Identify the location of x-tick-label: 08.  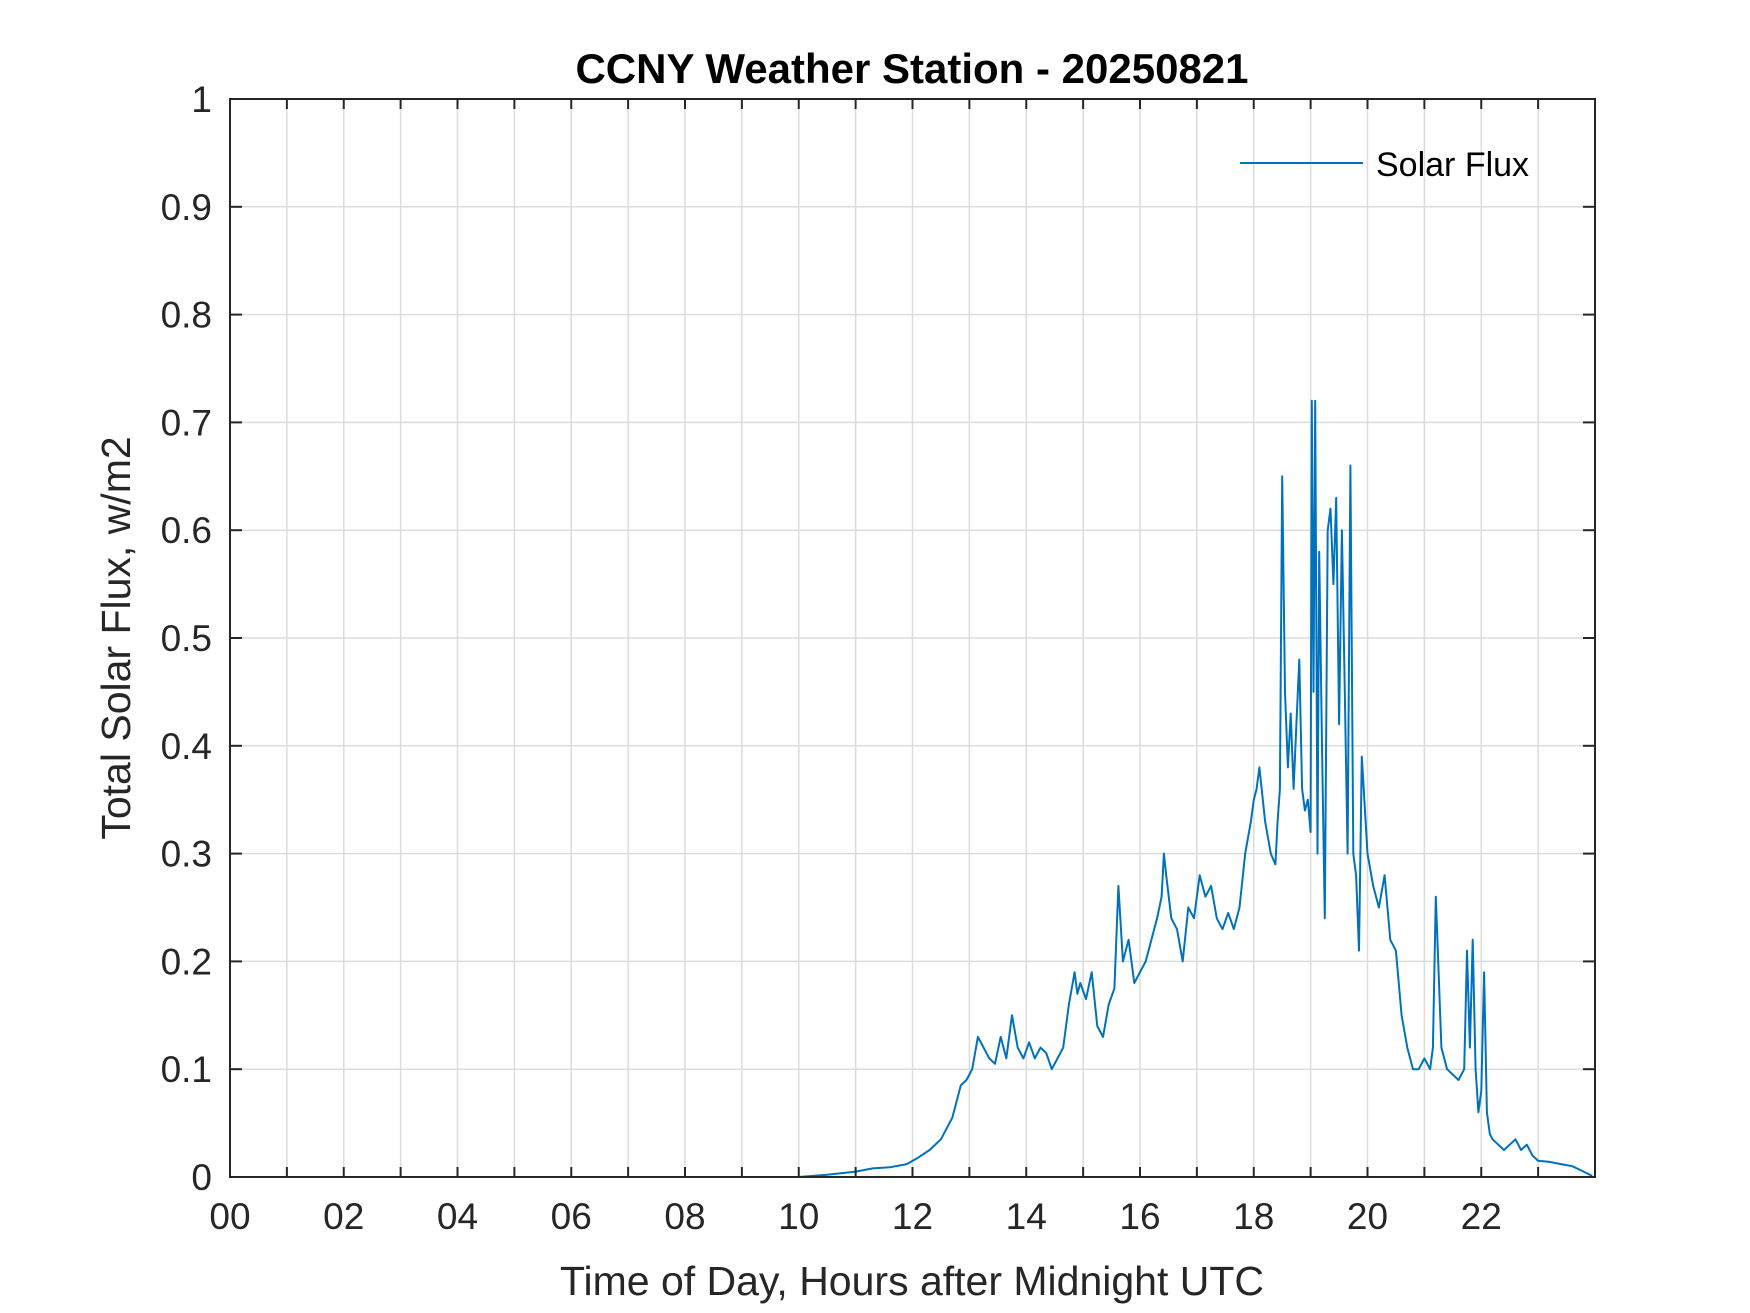
(684, 1216).